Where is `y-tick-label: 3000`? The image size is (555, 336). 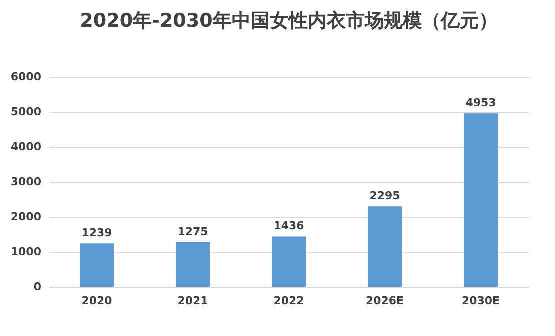 y-tick-label: 3000 is located at coordinates (26, 182).